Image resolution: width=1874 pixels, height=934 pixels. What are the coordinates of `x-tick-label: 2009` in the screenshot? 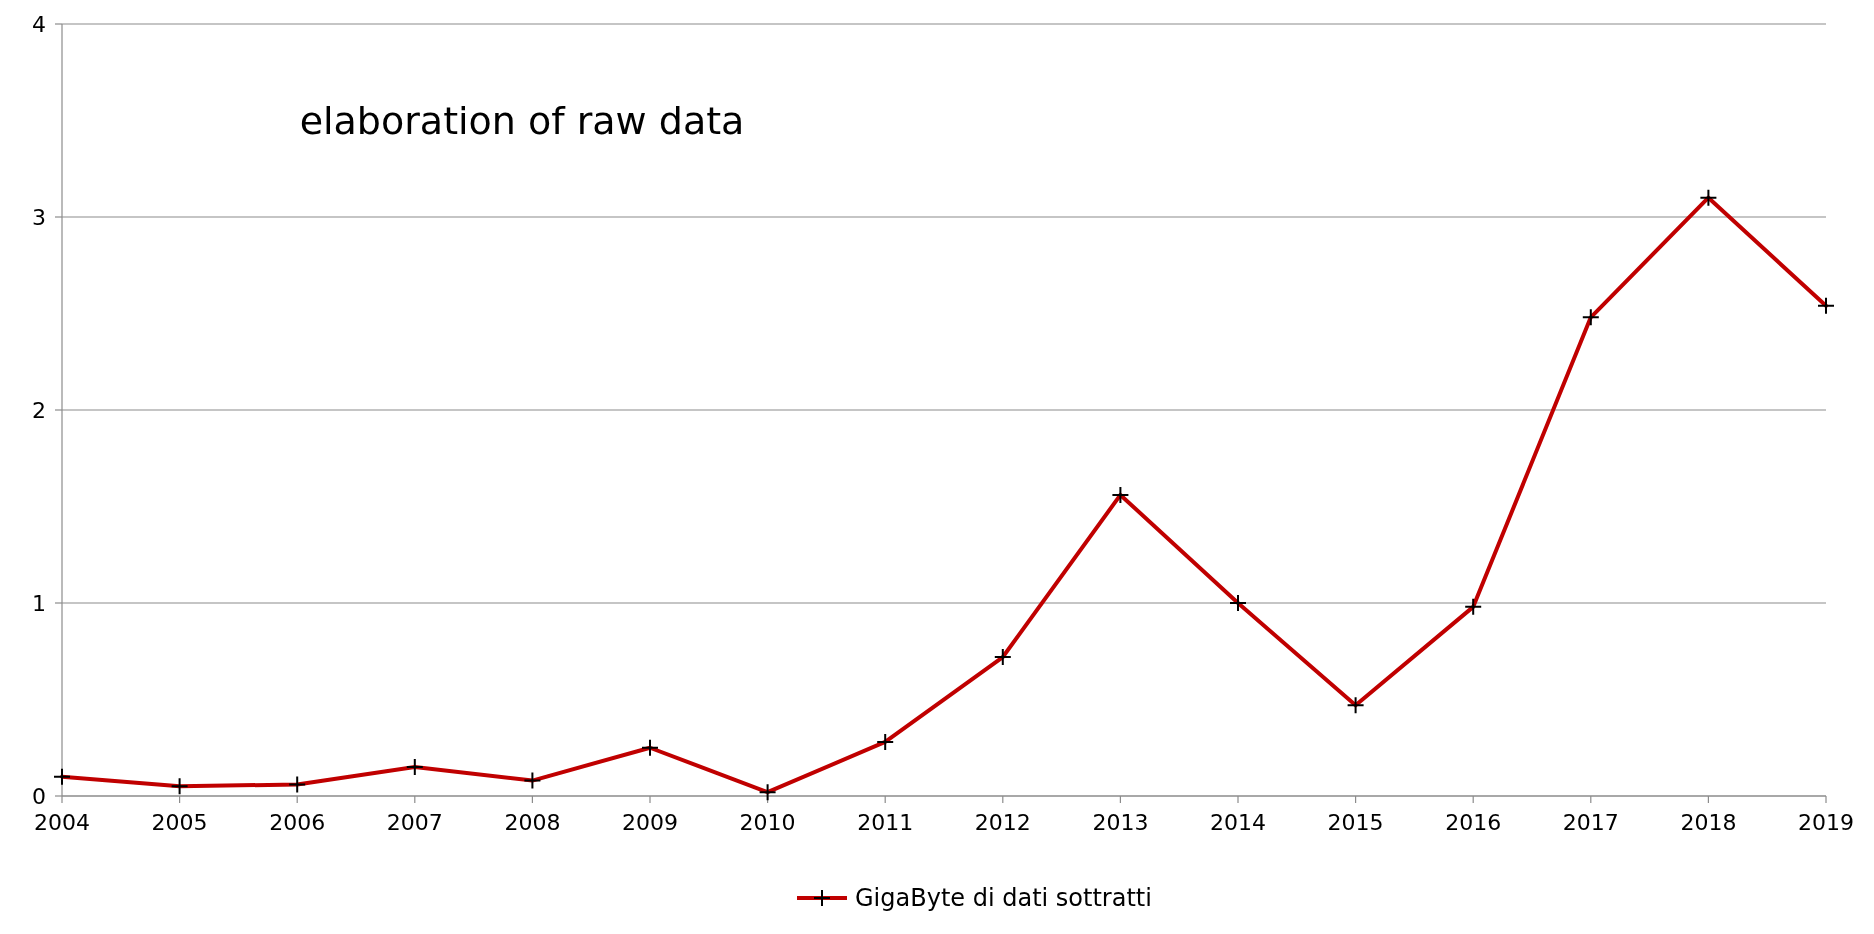 It's located at (650, 822).